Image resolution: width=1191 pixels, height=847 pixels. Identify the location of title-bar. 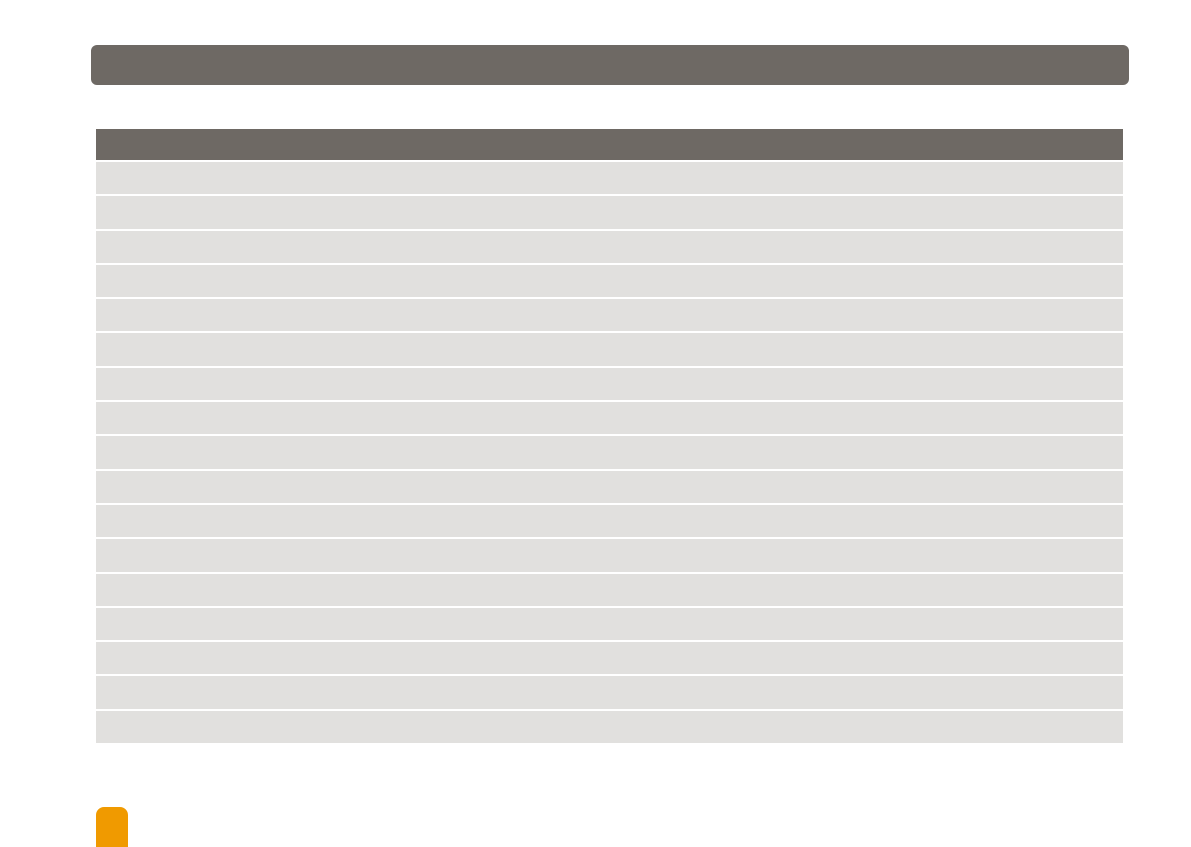
(610, 65).